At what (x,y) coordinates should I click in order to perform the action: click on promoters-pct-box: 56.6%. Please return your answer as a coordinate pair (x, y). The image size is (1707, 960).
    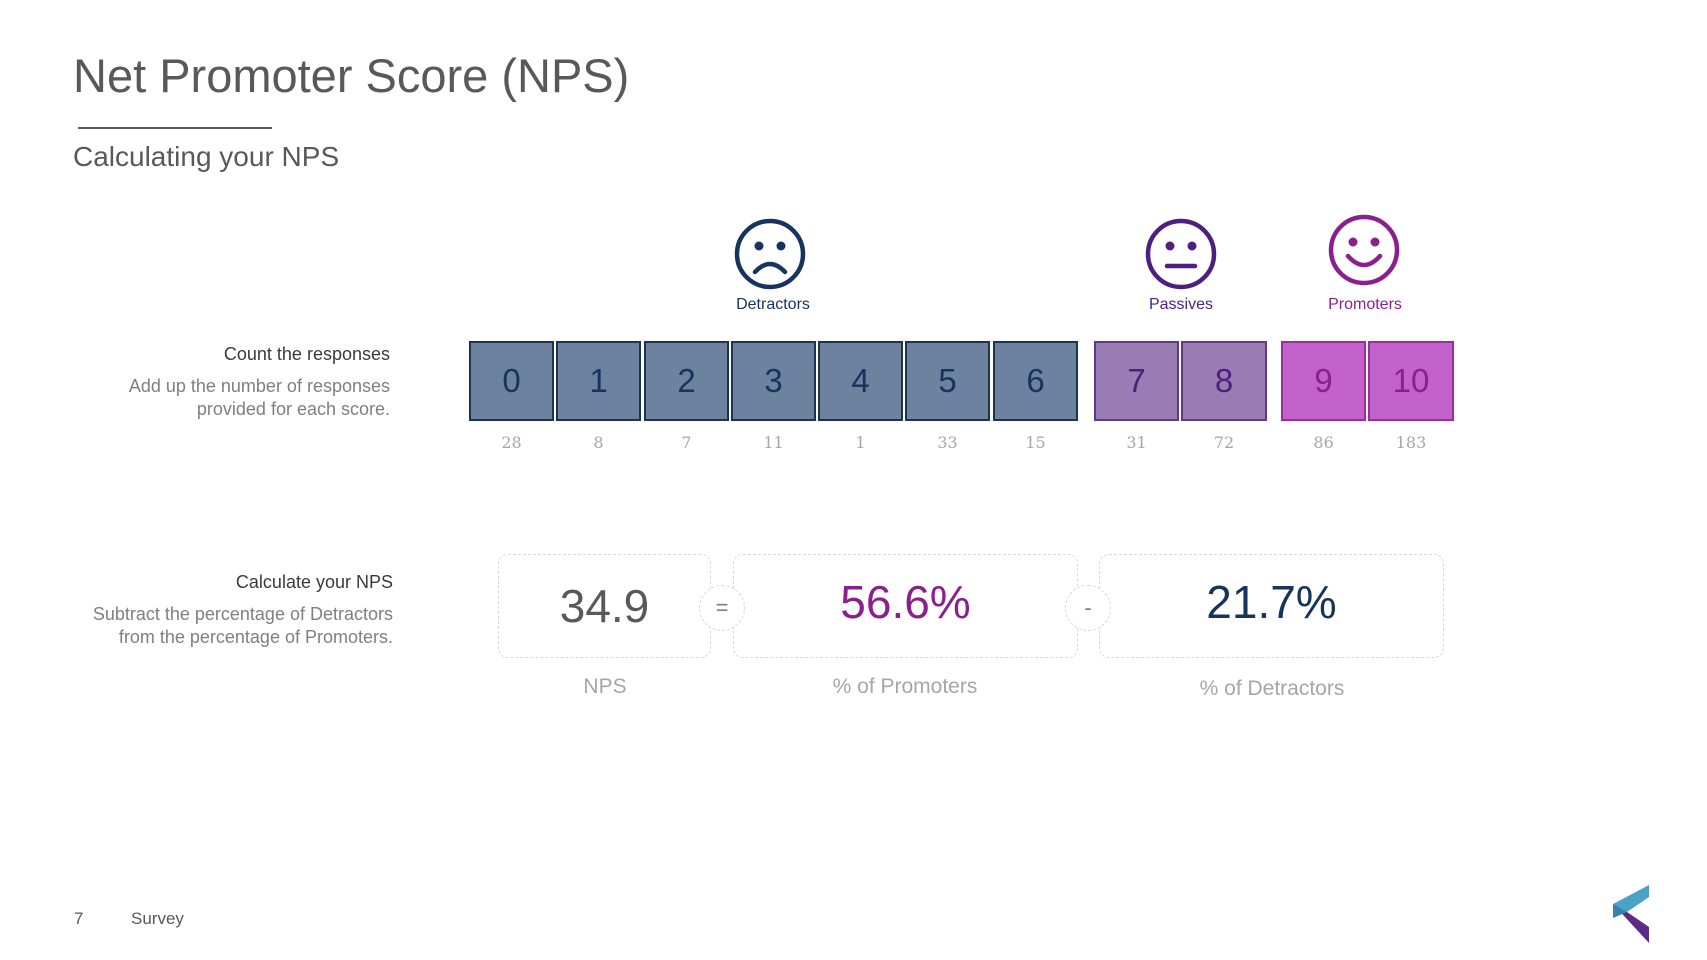
    Looking at the image, I should click on (905, 606).